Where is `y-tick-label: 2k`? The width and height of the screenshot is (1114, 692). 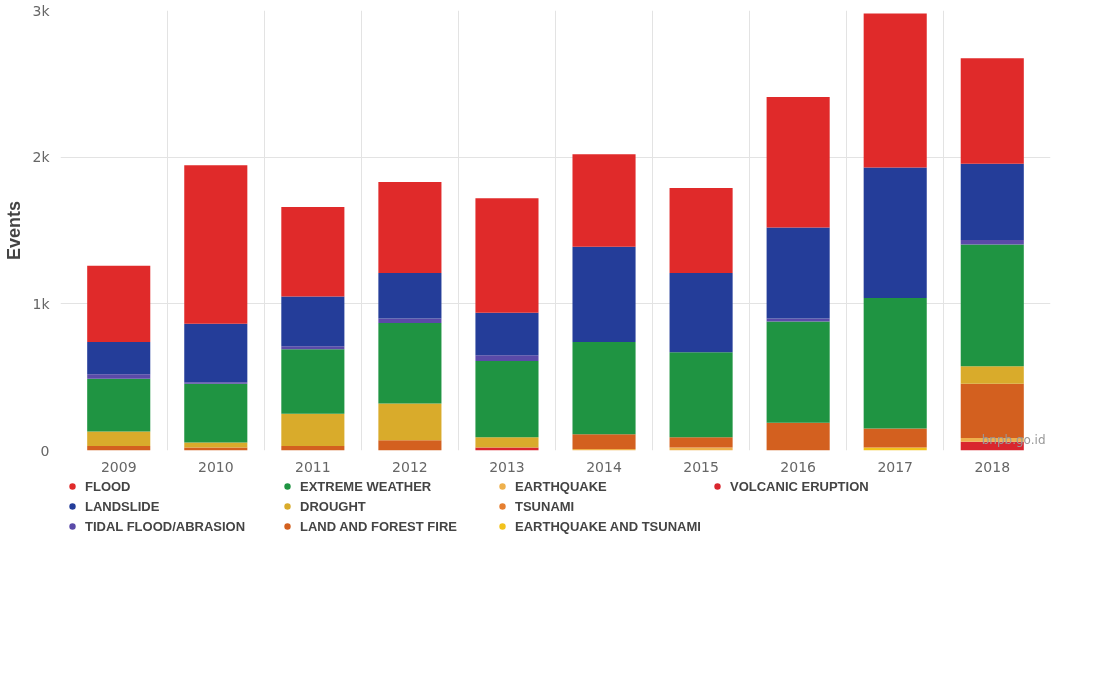 y-tick-label: 2k is located at coordinates (41, 157).